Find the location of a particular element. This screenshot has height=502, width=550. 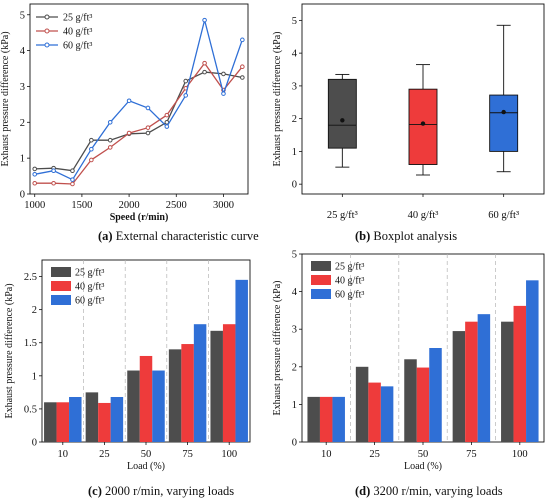

panel-a-legend-label: 60 g/ft³ is located at coordinates (77, 46).